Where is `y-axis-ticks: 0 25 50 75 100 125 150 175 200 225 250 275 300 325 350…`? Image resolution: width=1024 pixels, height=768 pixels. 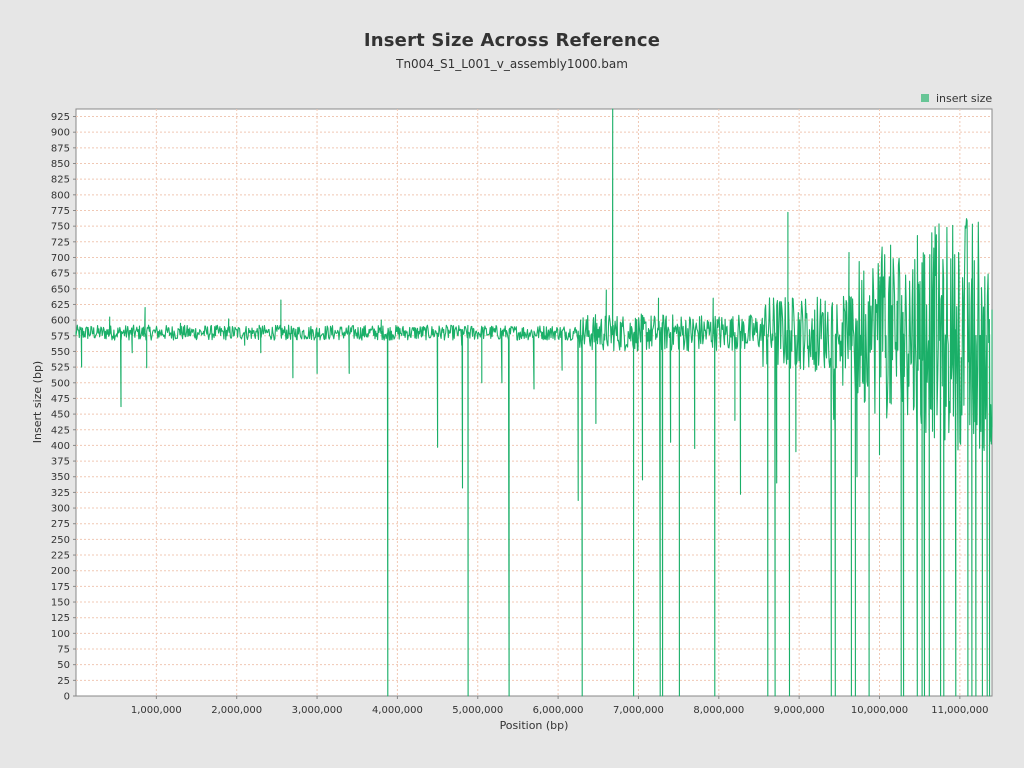
y-axis-ticks: 0 25 50 75 100 125 150 175 200 225 250 275 300 325 350… is located at coordinates (63, 407).